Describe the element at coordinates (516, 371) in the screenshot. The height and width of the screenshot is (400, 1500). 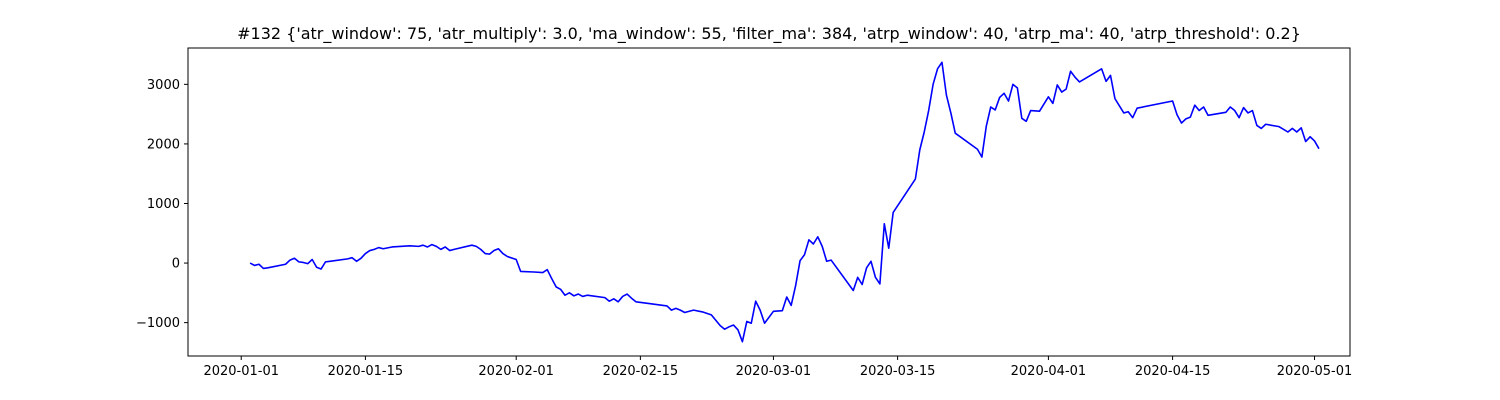
I see `x-tick-label-2: 2020-02-01` at that location.